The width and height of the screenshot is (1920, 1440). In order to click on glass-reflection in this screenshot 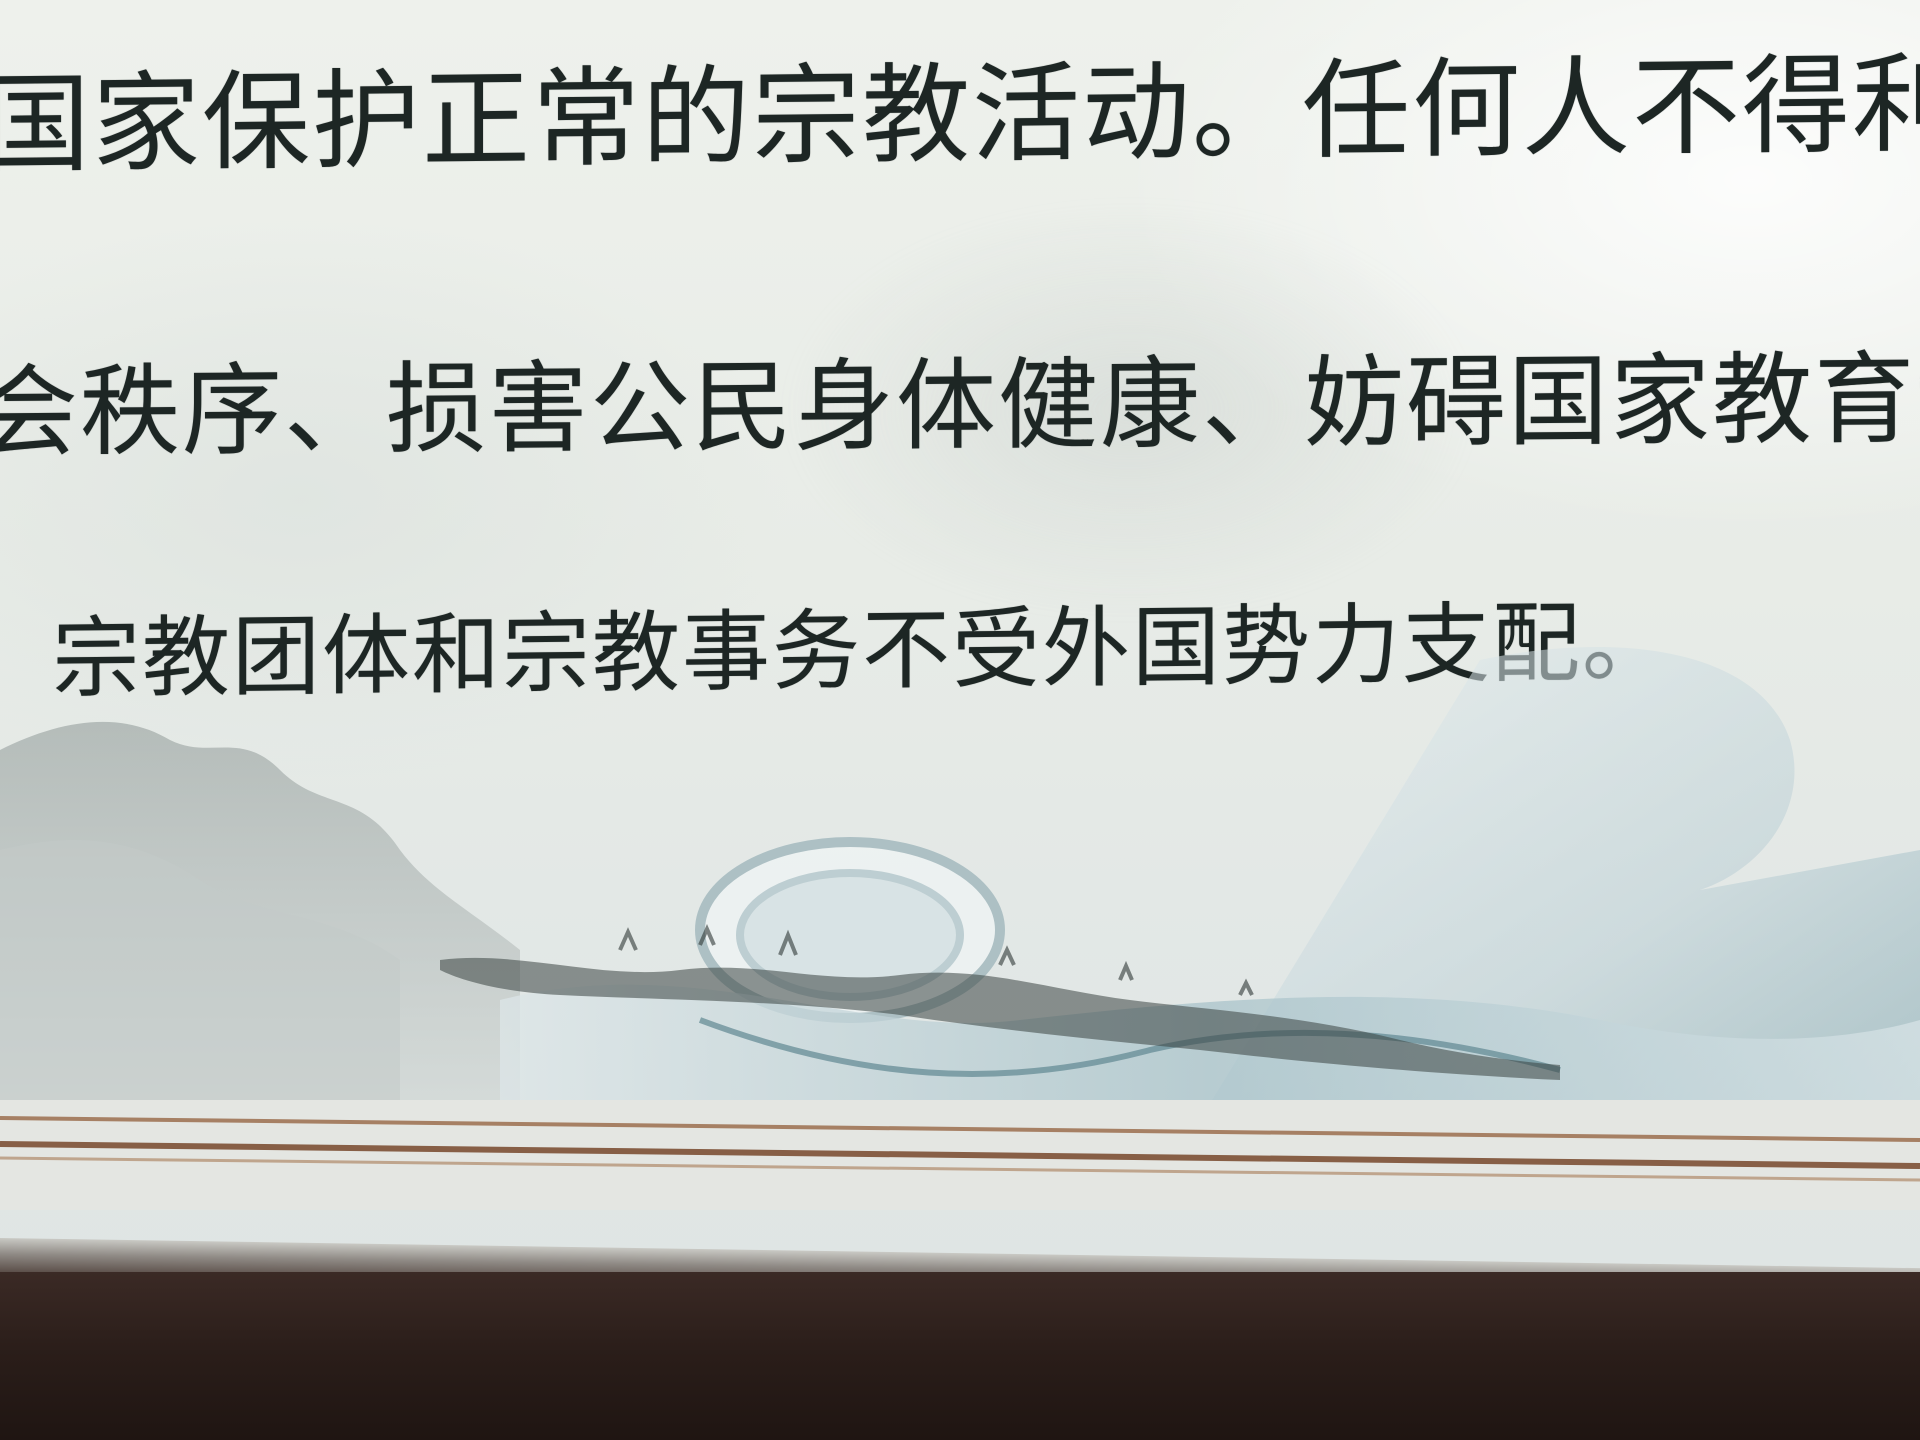, I will do `click(1130, 410)`.